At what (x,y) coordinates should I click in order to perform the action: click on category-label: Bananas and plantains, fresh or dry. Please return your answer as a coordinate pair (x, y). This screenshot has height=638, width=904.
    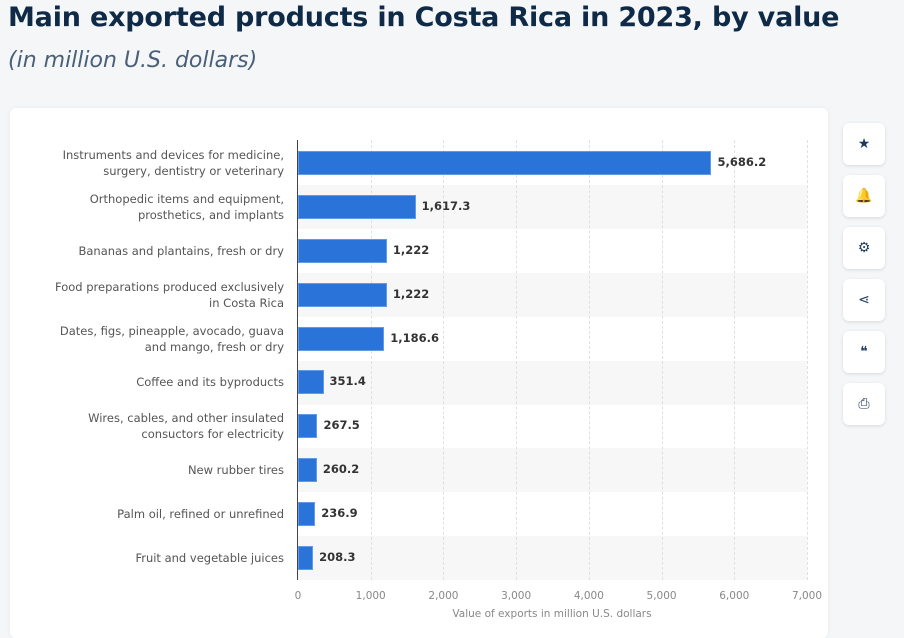
    Looking at the image, I should click on (149, 251).